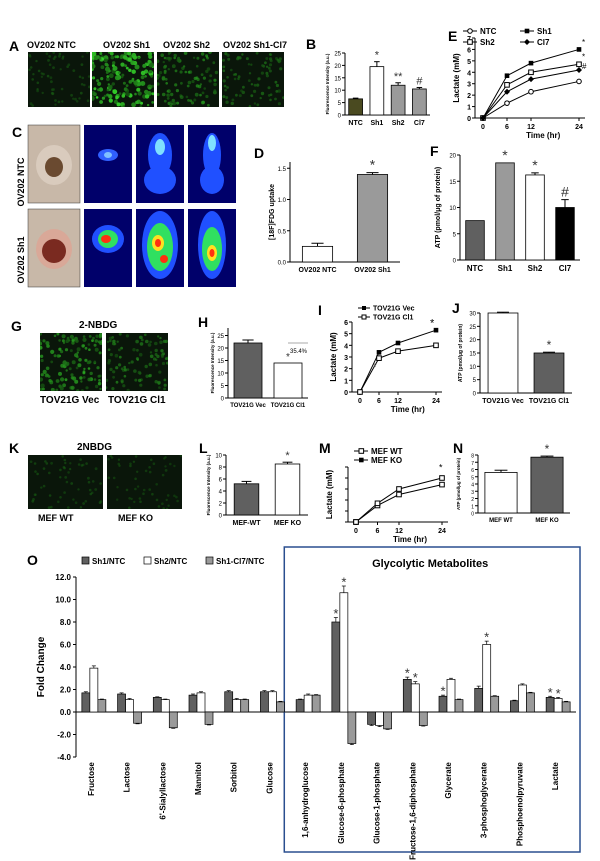 This screenshot has height=861, width=600. I want to click on y-tick-label: 4.0, so click(66, 667).